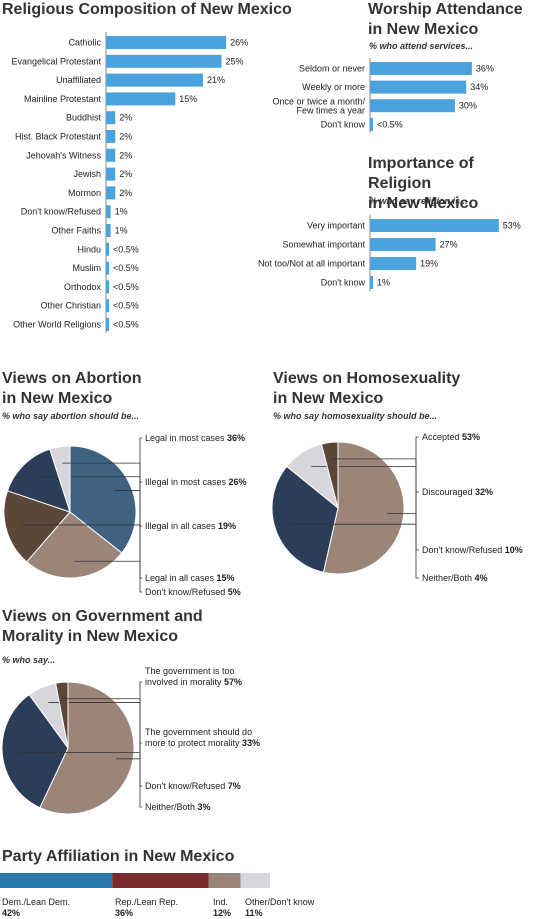 This screenshot has width=540, height=919. I want to click on abortion-leader-don-t-know-refused, so click(102, 527).